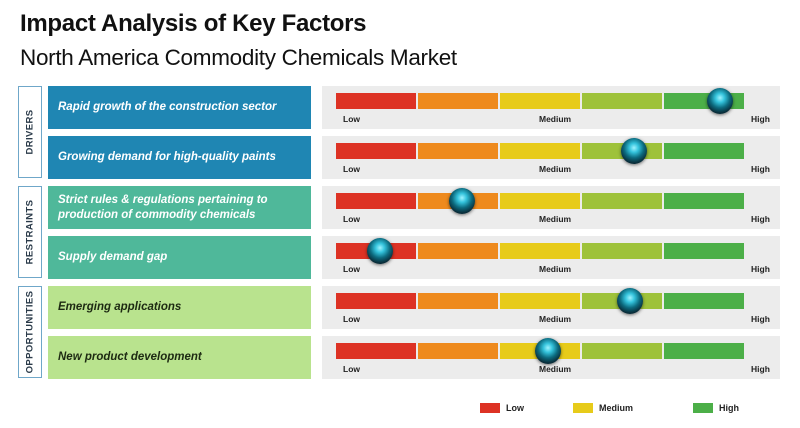 This screenshot has height=428, width=800. I want to click on category-label: RESTRAINTS, so click(30, 232).